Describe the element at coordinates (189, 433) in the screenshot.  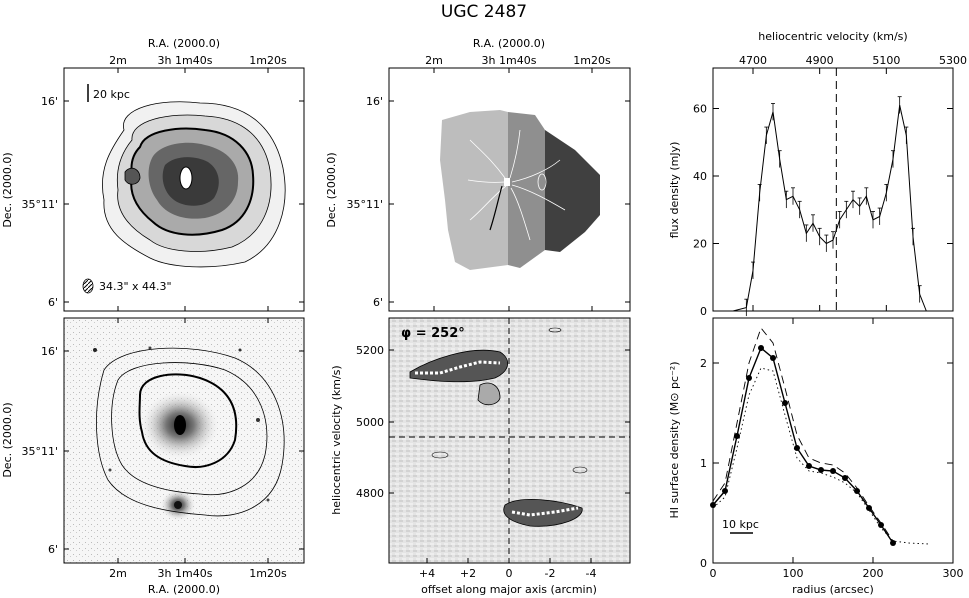
I see `optical-image` at that location.